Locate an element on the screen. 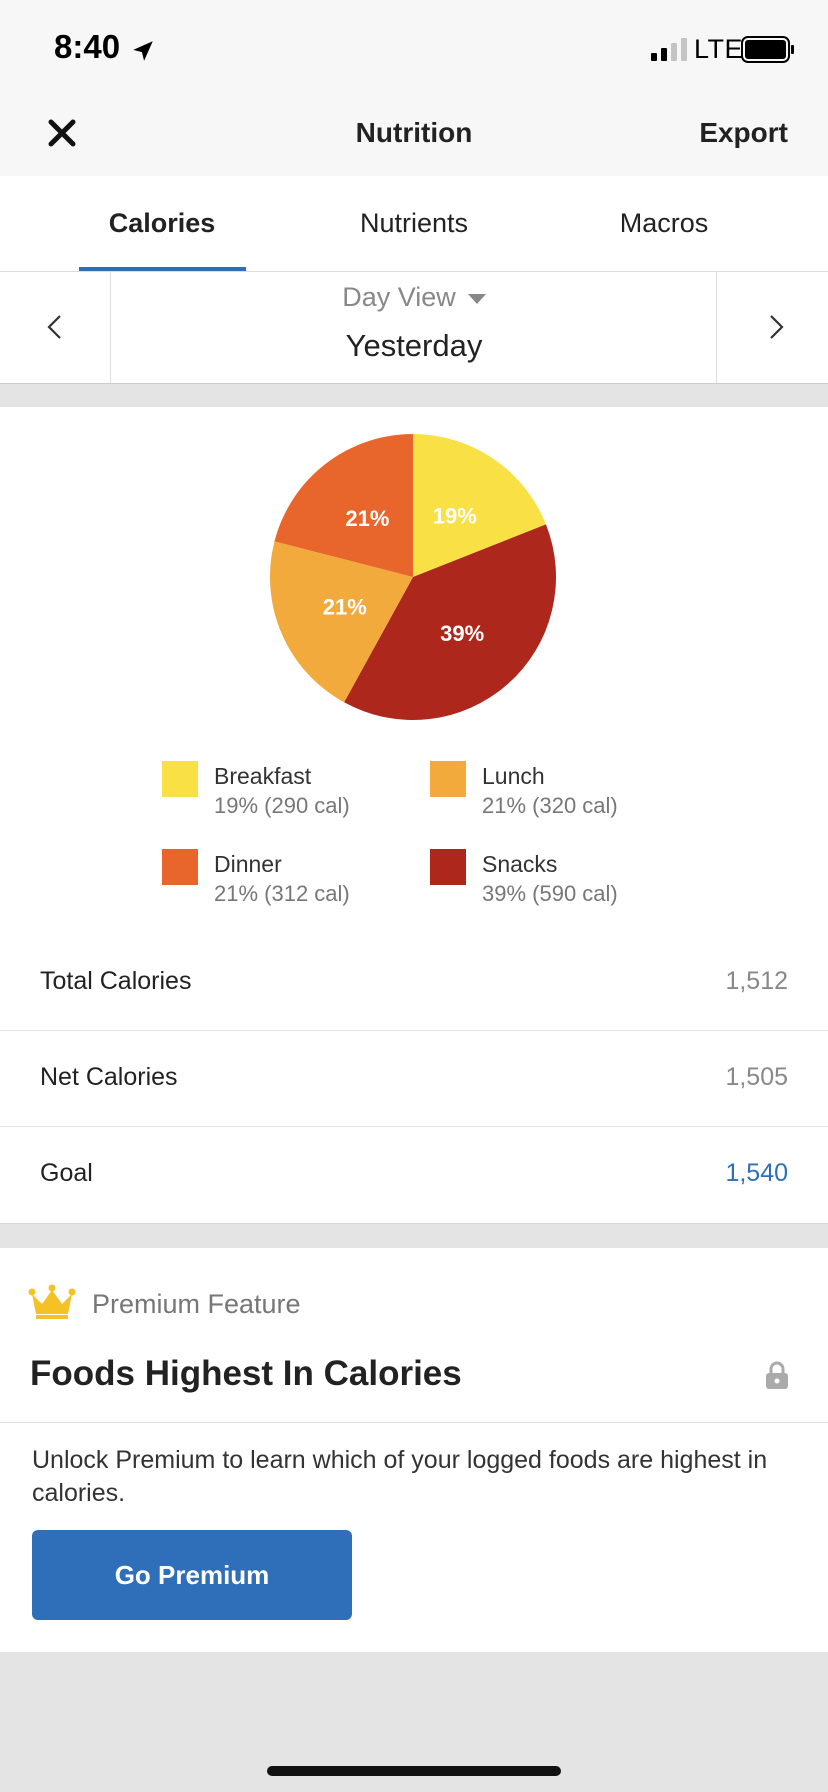  battery-icon is located at coordinates (767, 49).